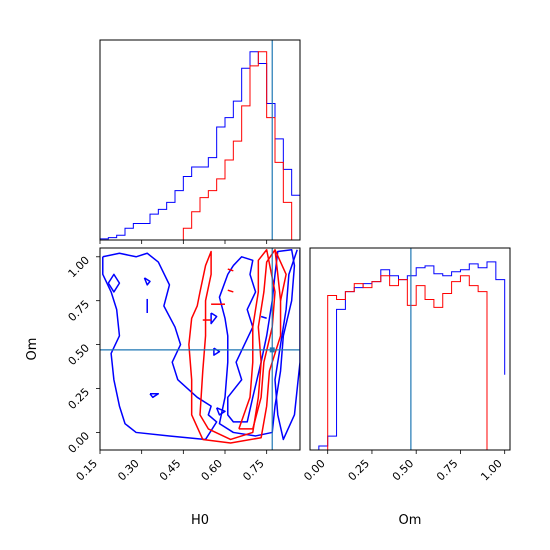 The width and height of the screenshot is (550, 550). Describe the element at coordinates (79, 398) in the screenshot. I see `scatter-ytick-label-1: 0.25` at that location.